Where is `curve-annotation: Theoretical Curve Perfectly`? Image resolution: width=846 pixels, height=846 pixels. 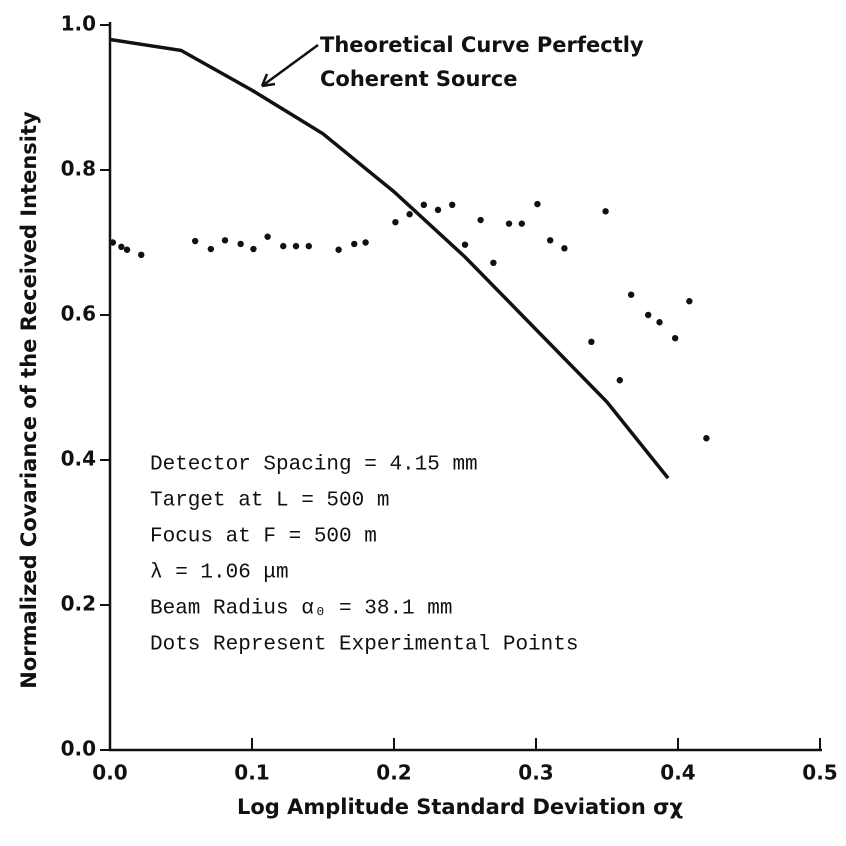
curve-annotation: Theoretical Curve Perfectly is located at coordinates (482, 45).